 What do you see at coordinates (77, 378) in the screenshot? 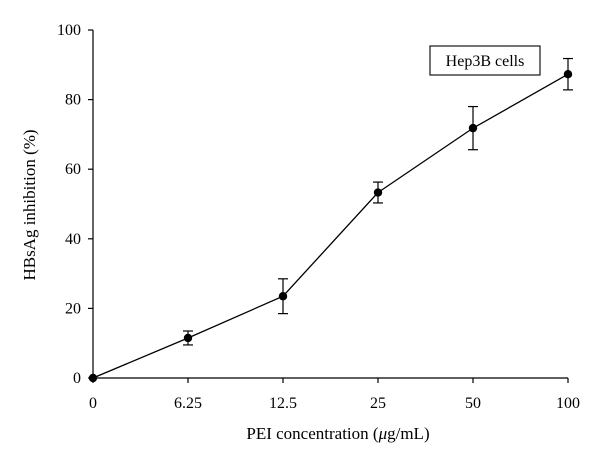
I see `y-tick-label: 0` at bounding box center [77, 378].